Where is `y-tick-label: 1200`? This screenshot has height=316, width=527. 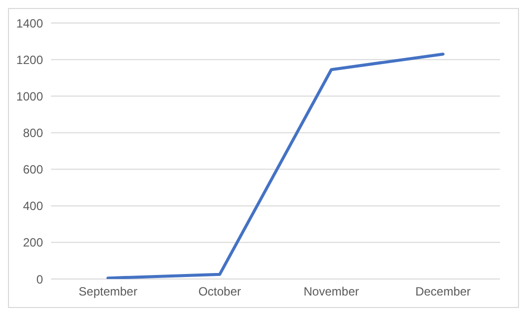
y-tick-label: 1200 is located at coordinates (30, 59).